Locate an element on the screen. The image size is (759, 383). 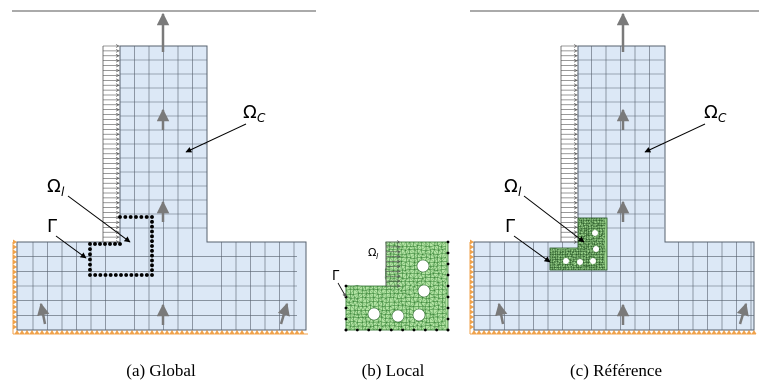
caption-reference: (c) Référence is located at coordinates (616, 370).